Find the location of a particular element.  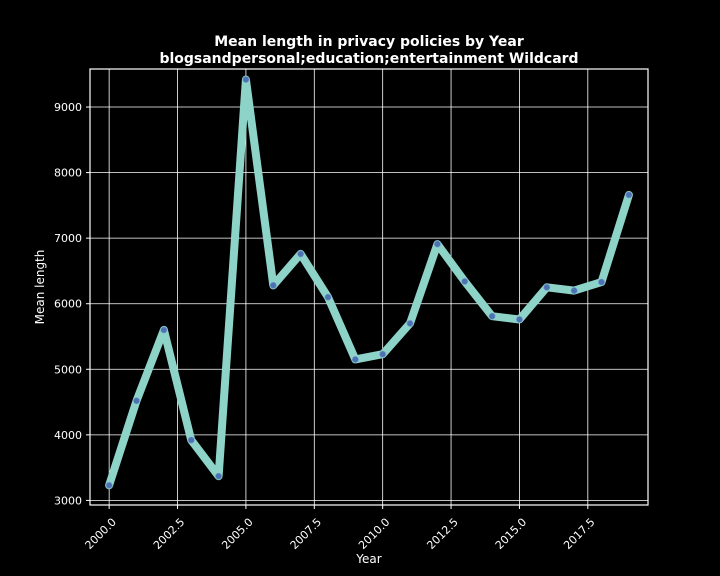

x-tick-label: 2010.0 is located at coordinates (374, 534).